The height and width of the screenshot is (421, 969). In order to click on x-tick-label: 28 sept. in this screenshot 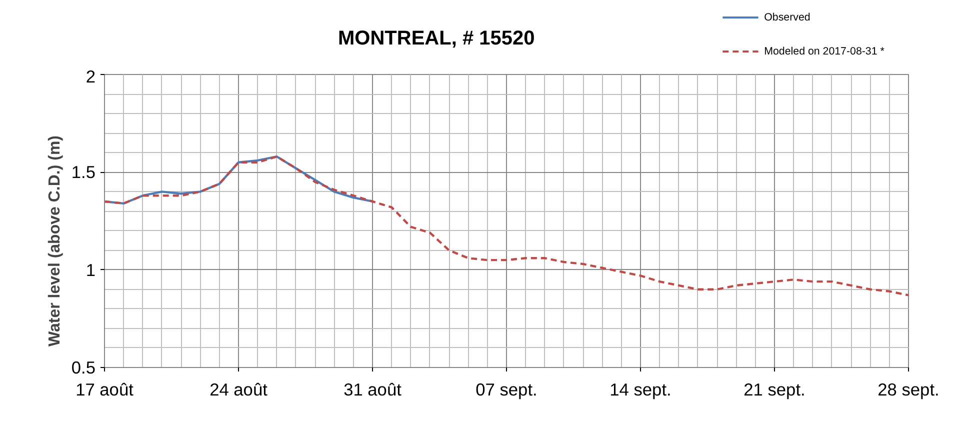, I will do `click(909, 390)`.